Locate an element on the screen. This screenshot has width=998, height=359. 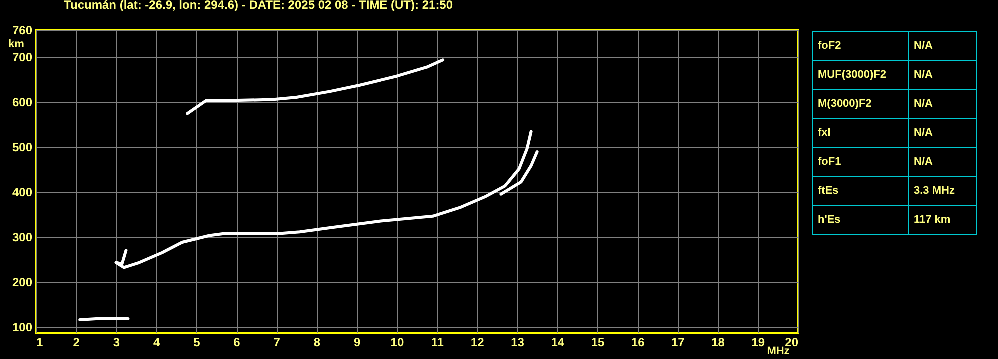
x-tick-label: 16 is located at coordinates (638, 343).